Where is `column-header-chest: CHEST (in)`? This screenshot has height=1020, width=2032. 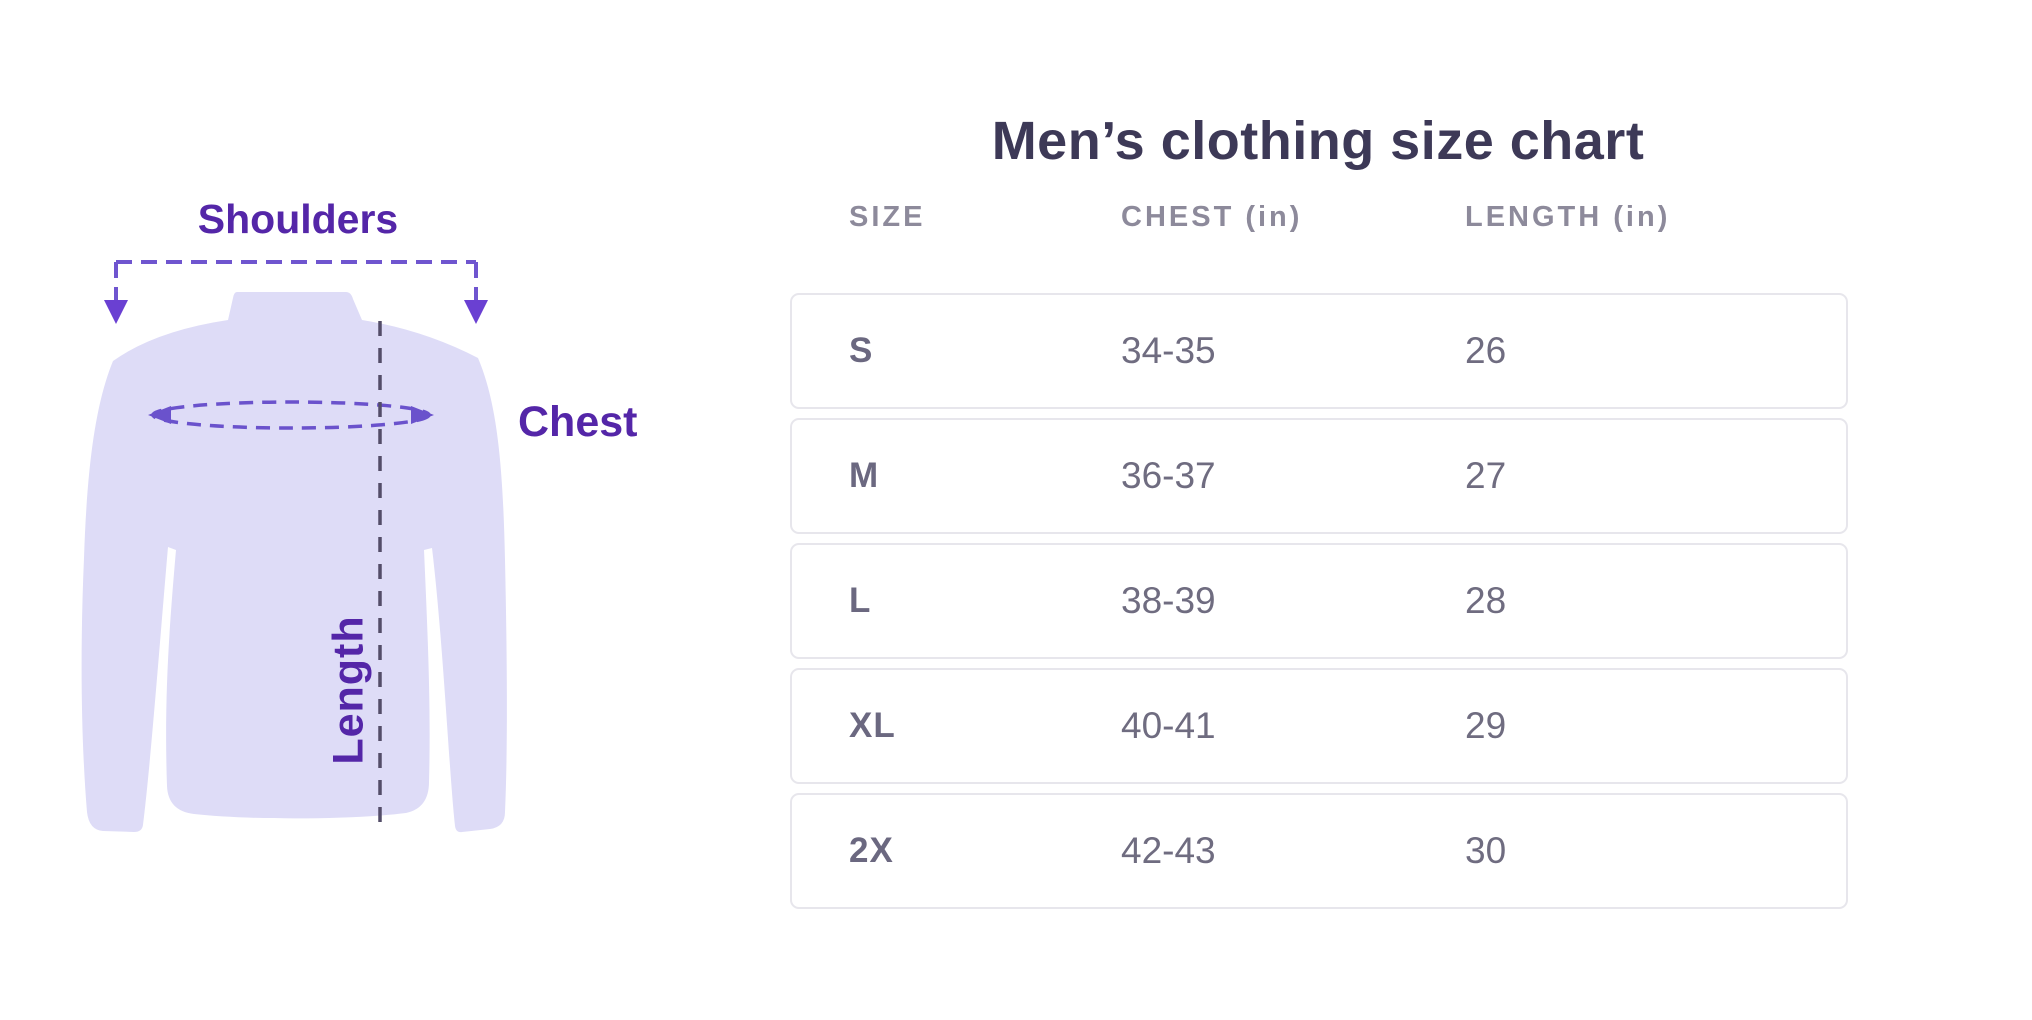
column-header-chest: CHEST (in) is located at coordinates (1212, 217).